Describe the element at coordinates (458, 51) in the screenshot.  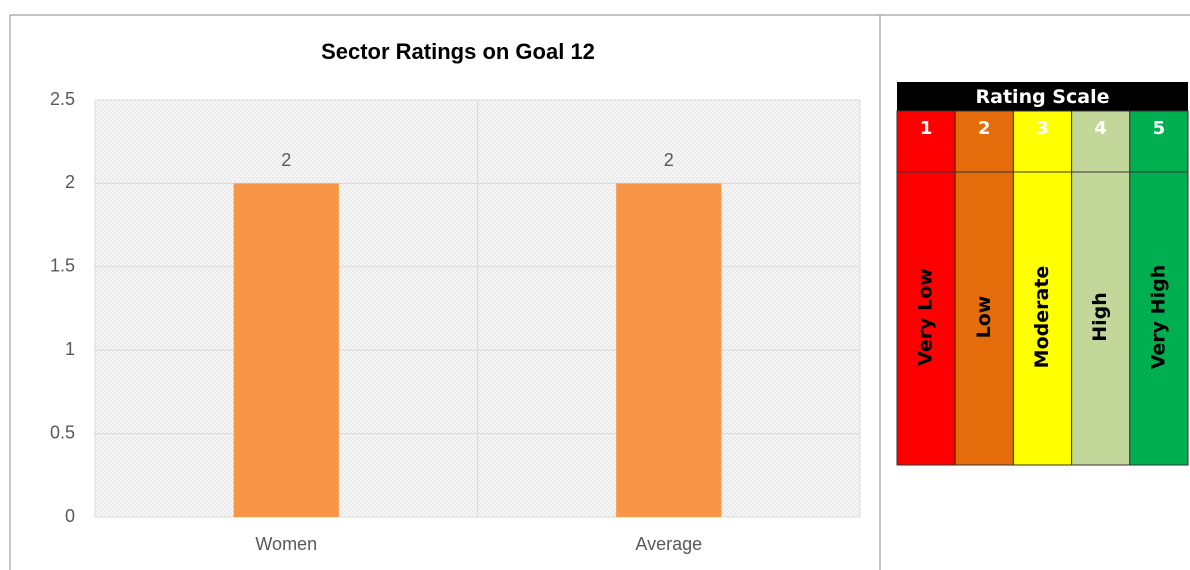
I see `chart-title: Sector Ratings on Goal 12` at that location.